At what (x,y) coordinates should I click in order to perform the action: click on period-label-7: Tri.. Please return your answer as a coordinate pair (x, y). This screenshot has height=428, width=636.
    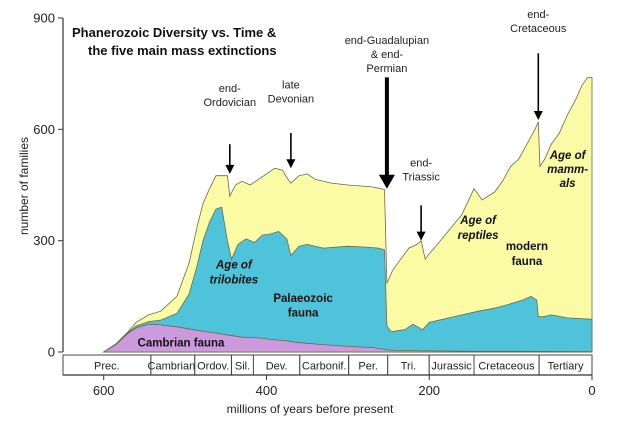
    Looking at the image, I should click on (408, 367).